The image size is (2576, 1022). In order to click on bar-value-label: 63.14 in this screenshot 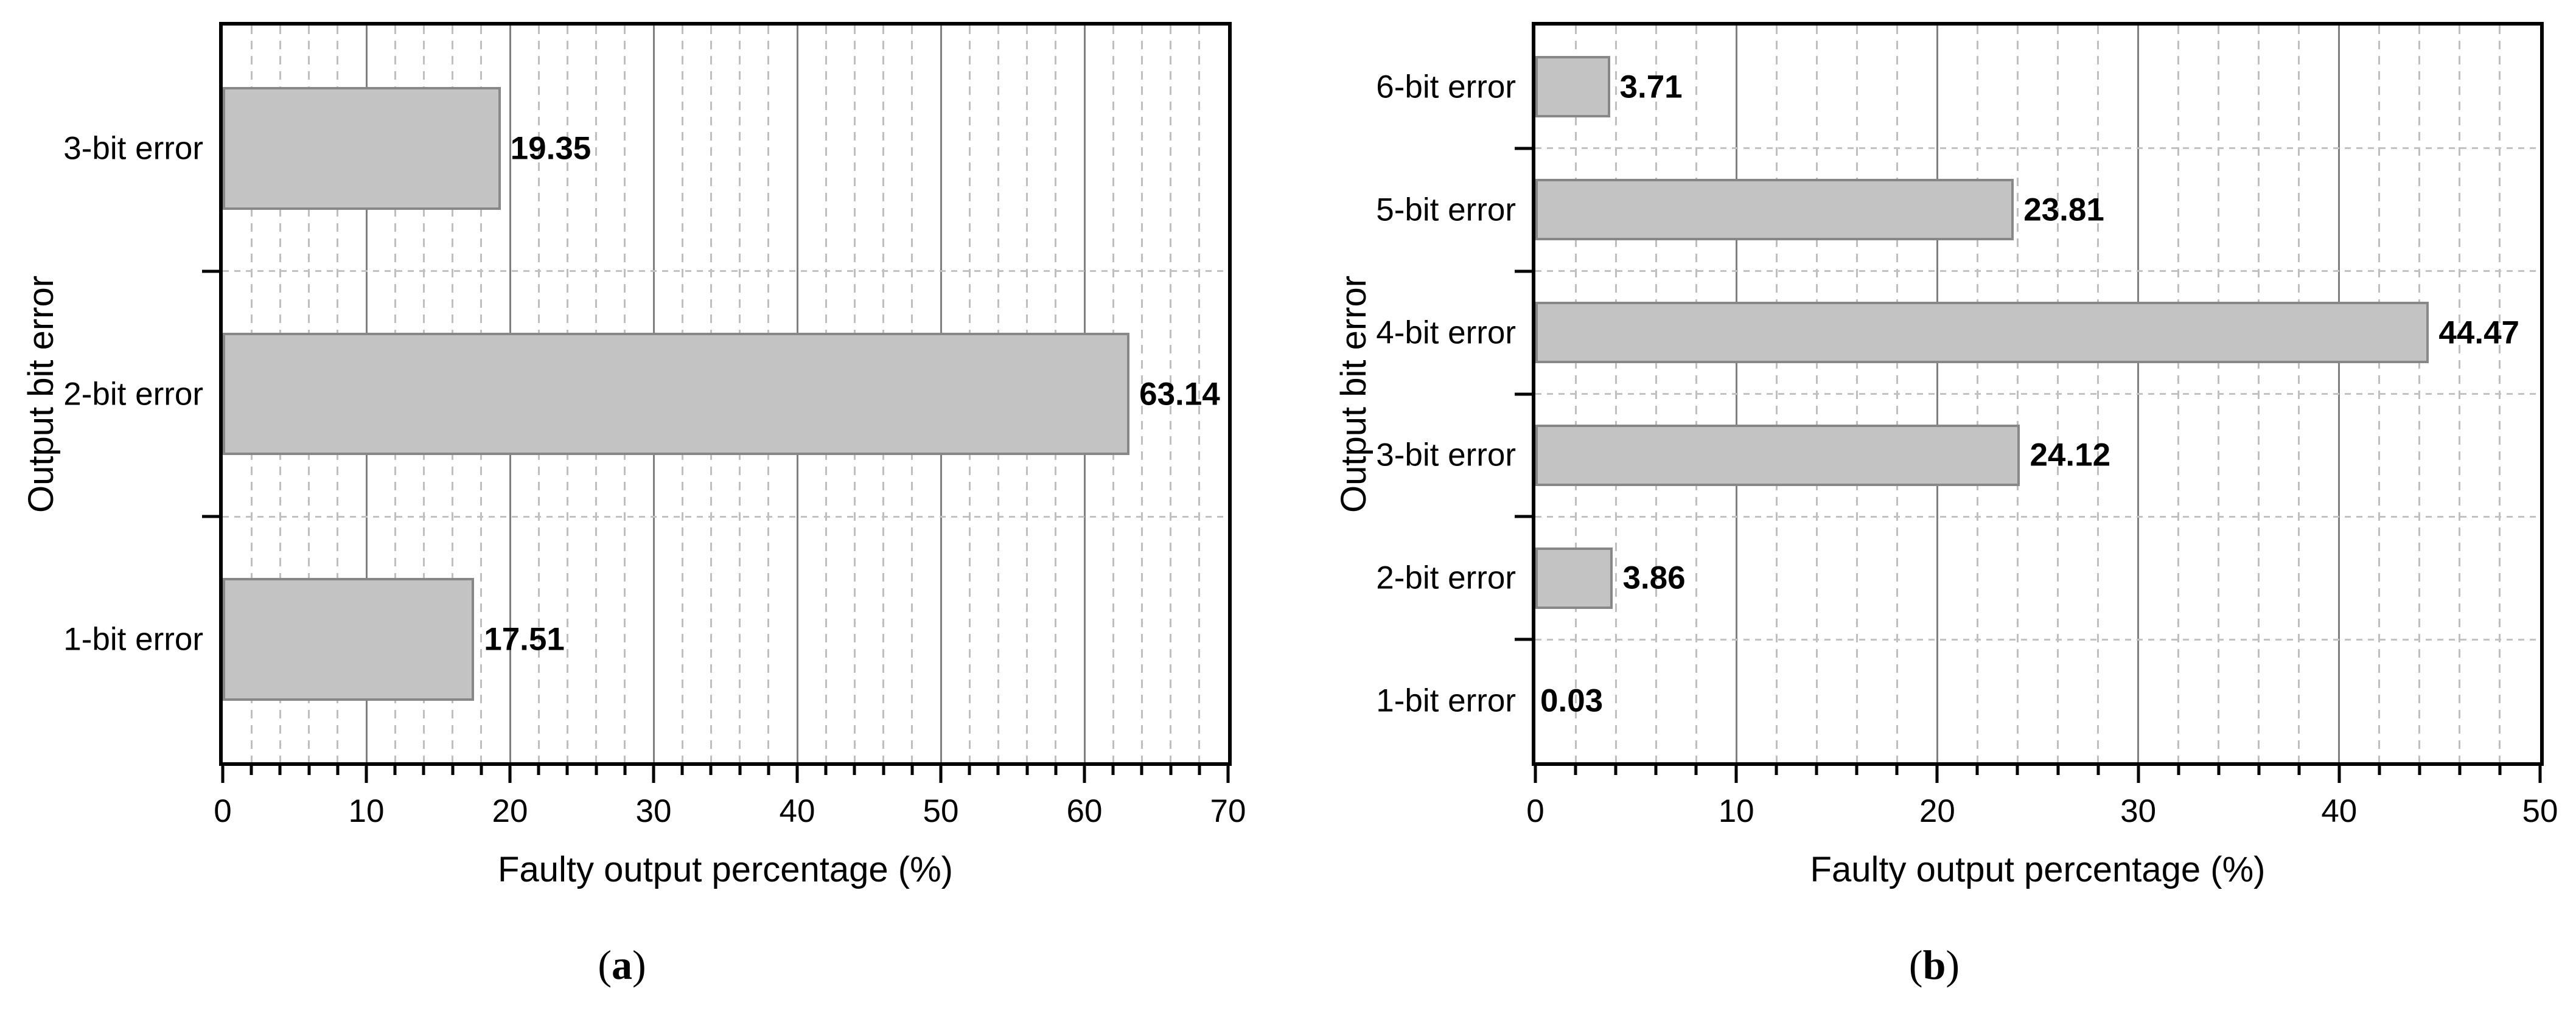, I will do `click(1179, 394)`.